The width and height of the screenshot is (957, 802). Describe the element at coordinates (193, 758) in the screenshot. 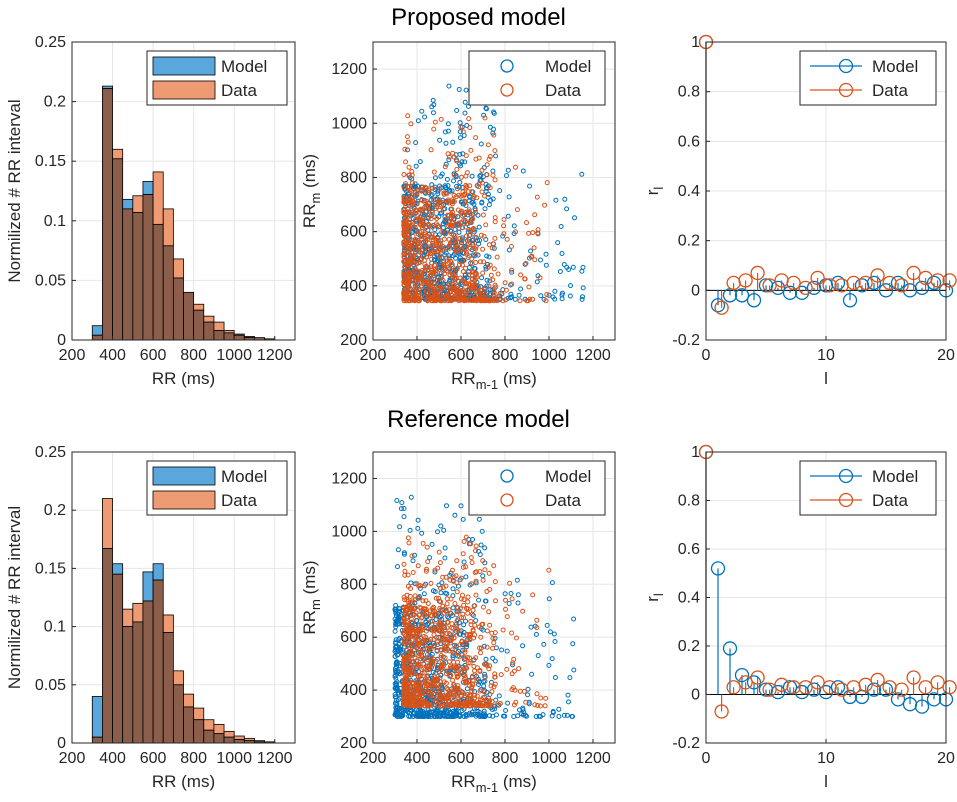

I see `x-tick-label: 800` at that location.